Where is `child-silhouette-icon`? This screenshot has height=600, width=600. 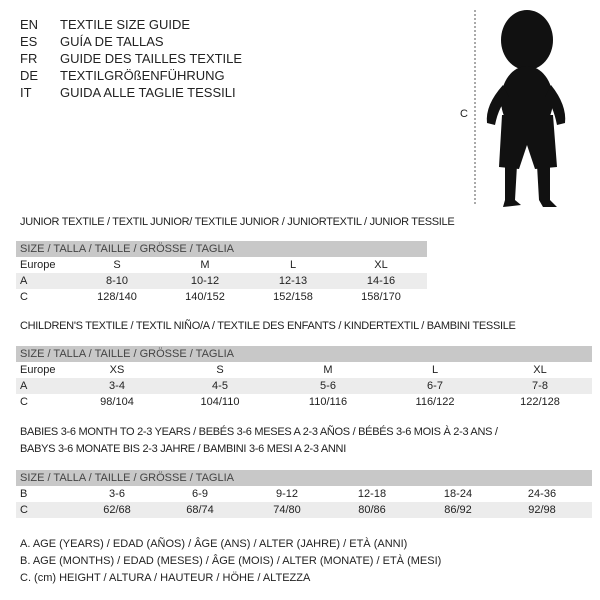 child-silhouette-icon is located at coordinates (526, 108).